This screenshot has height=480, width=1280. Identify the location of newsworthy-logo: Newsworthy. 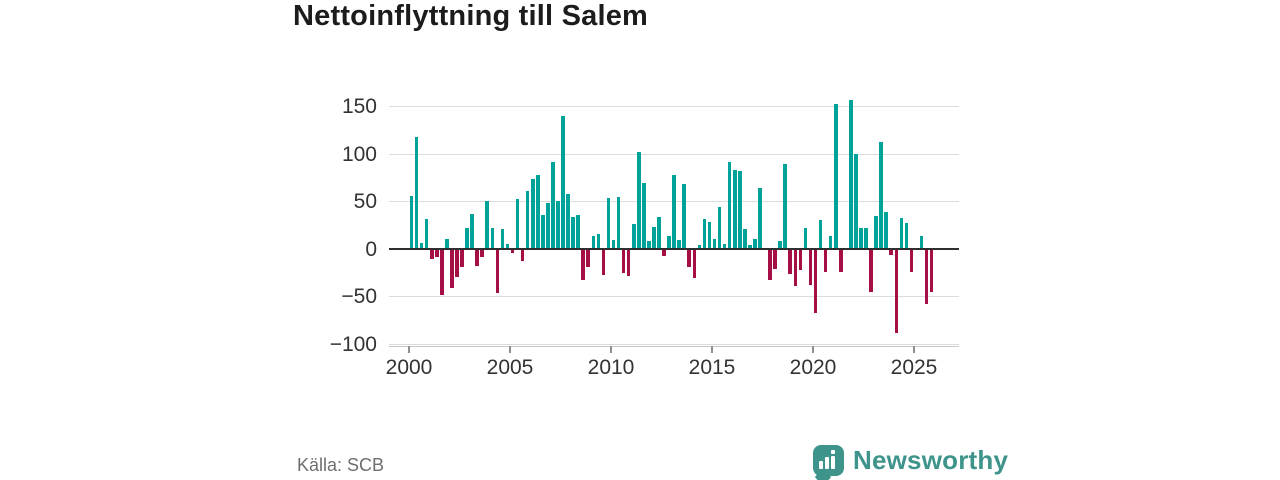
(911, 460).